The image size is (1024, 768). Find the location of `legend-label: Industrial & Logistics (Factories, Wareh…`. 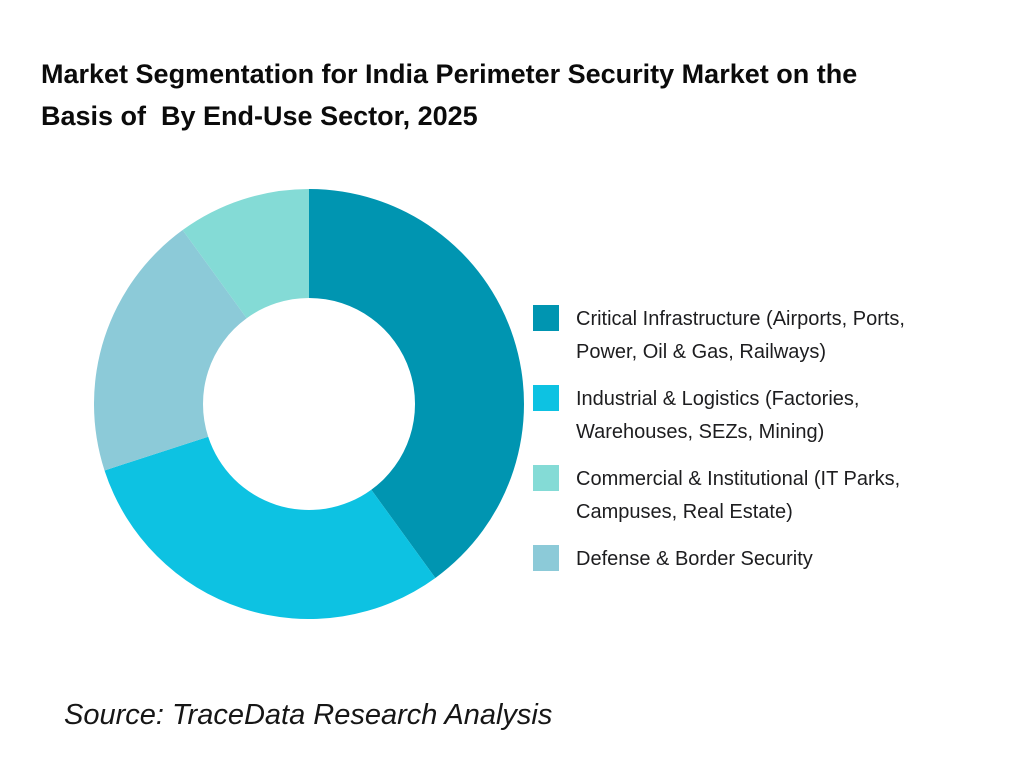

legend-label: Industrial & Logistics (Factories, Wareh… is located at coordinates (718, 415).